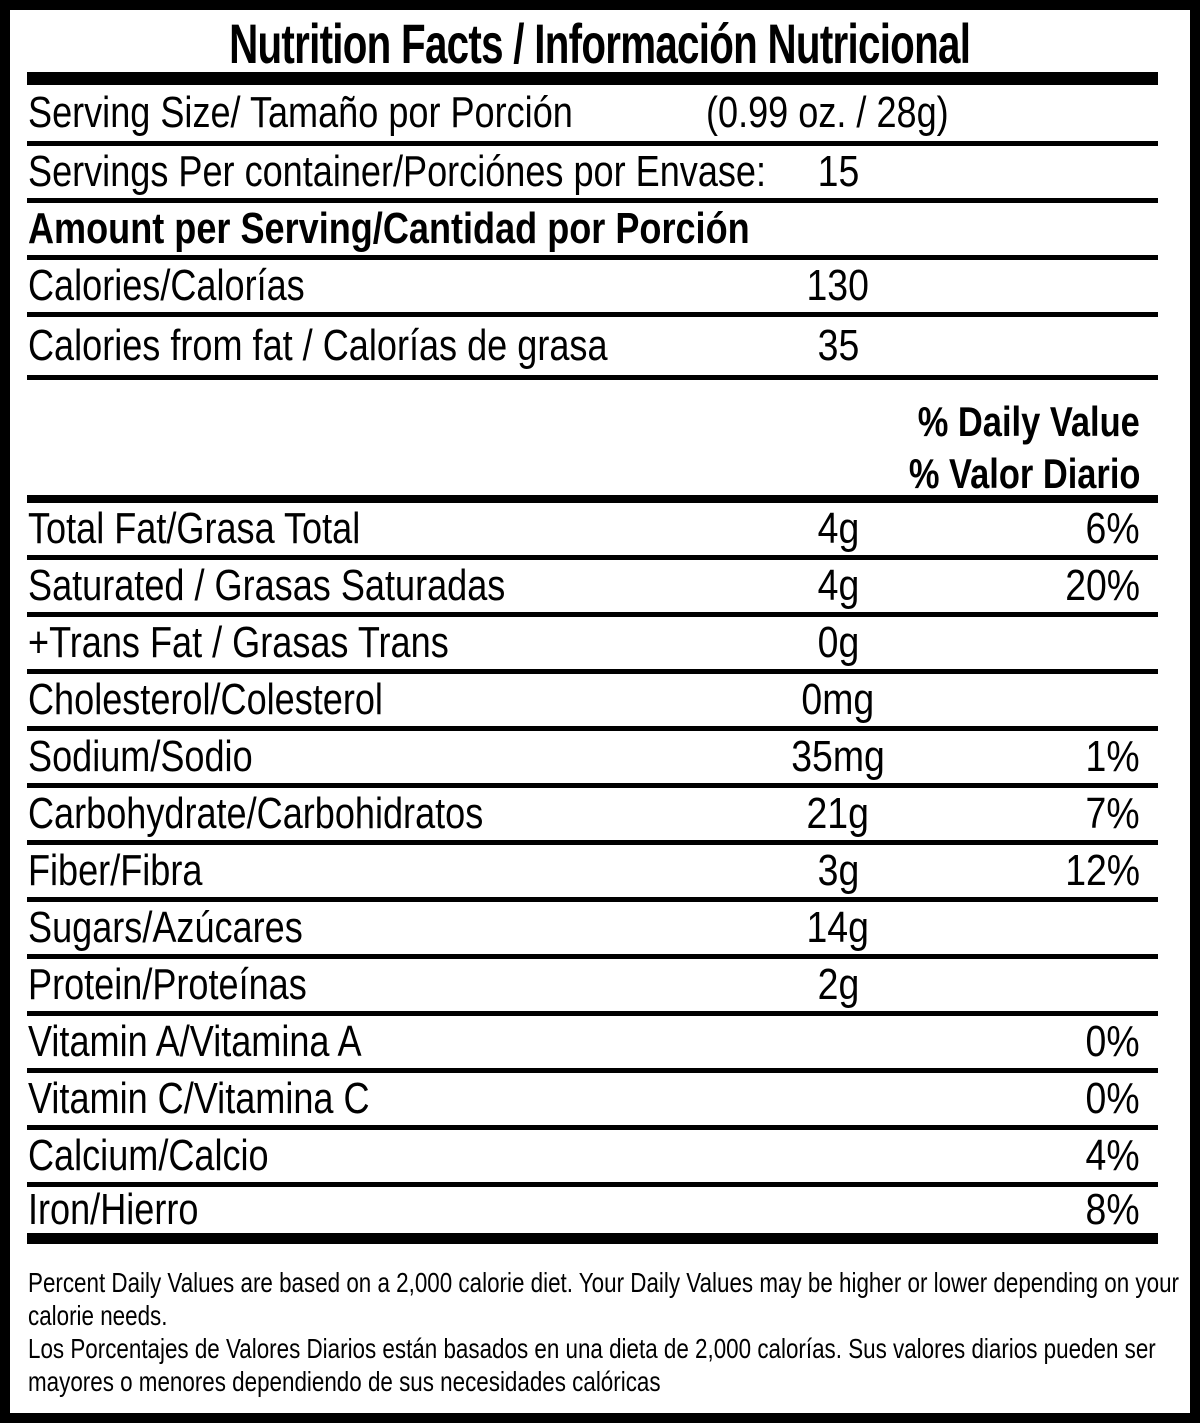 This screenshot has height=1423, width=1200. What do you see at coordinates (238, 642) in the screenshot?
I see `trans-fat-label: +Trans Fat / Grasas Trans` at bounding box center [238, 642].